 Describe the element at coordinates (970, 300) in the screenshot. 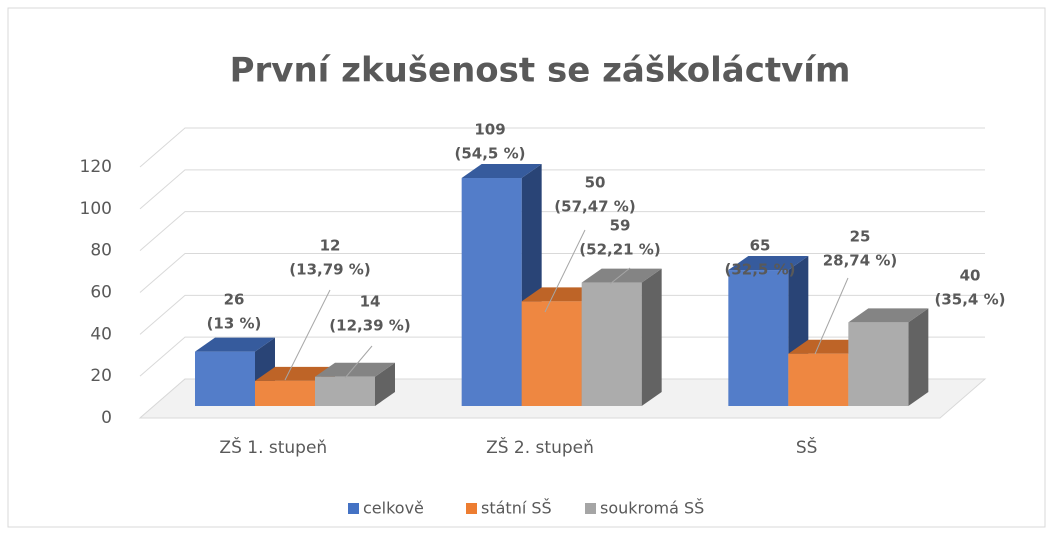

I see `data-label: (35,4 %)` at that location.